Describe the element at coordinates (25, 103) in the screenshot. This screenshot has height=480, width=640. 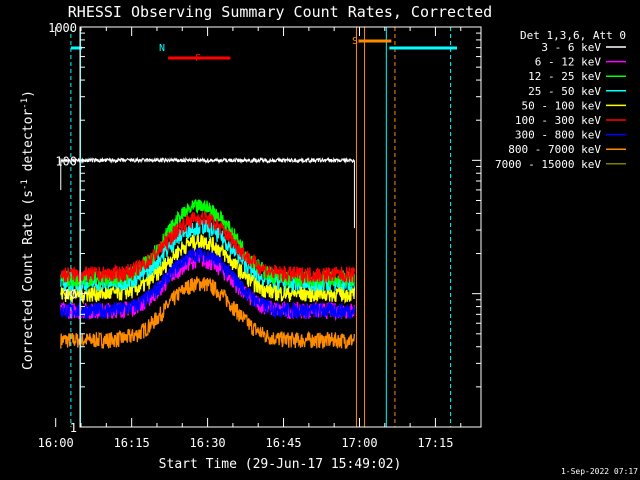
I see `y-axis-label-sup2: -1` at that location.